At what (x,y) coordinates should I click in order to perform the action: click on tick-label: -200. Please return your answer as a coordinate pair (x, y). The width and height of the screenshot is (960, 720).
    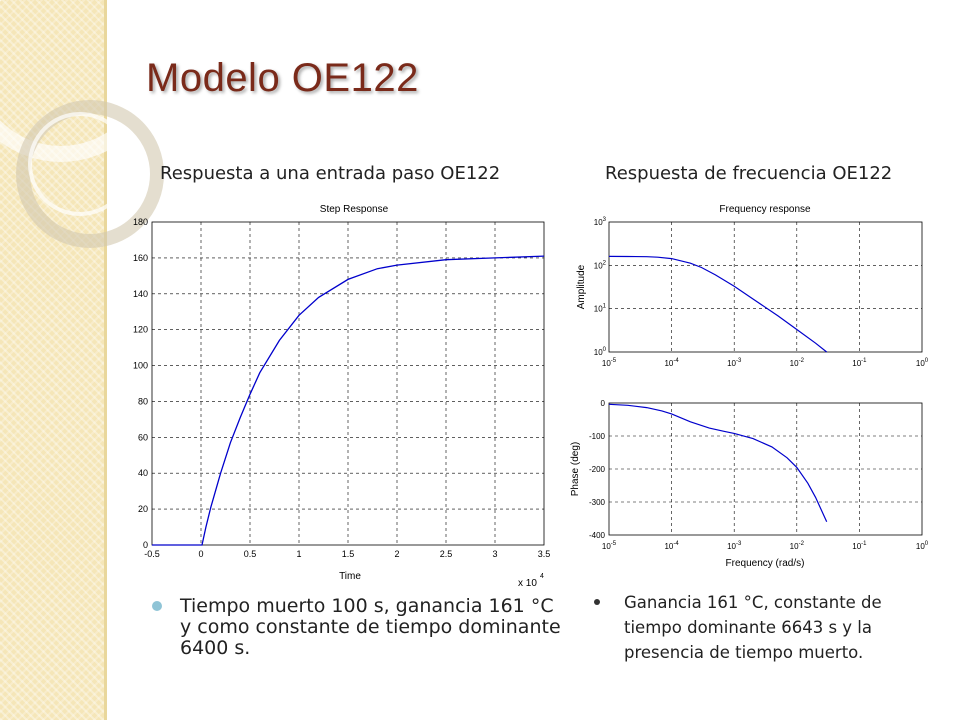
    Looking at the image, I should click on (597, 469).